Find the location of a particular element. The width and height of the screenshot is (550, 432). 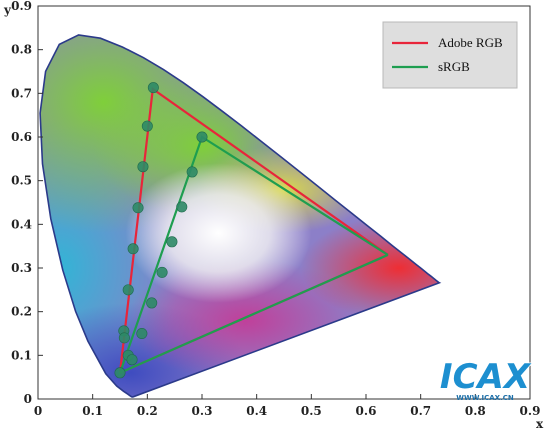

y-tick-label: 0.3 is located at coordinates (21, 268).